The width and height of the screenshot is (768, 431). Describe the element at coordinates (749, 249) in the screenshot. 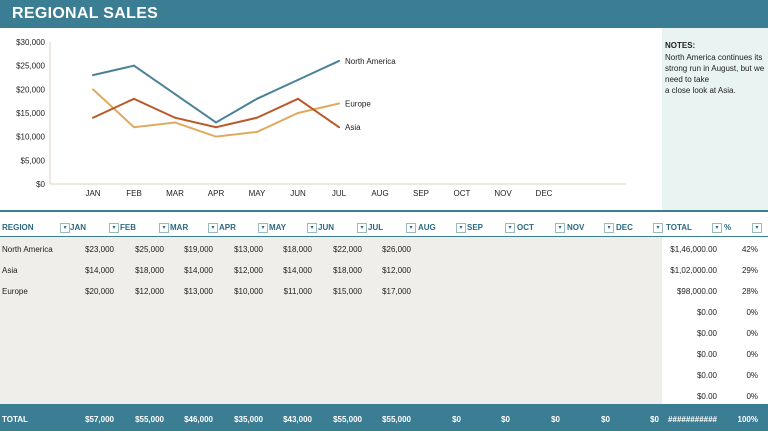

I see `percent-cell: 42%` at that location.